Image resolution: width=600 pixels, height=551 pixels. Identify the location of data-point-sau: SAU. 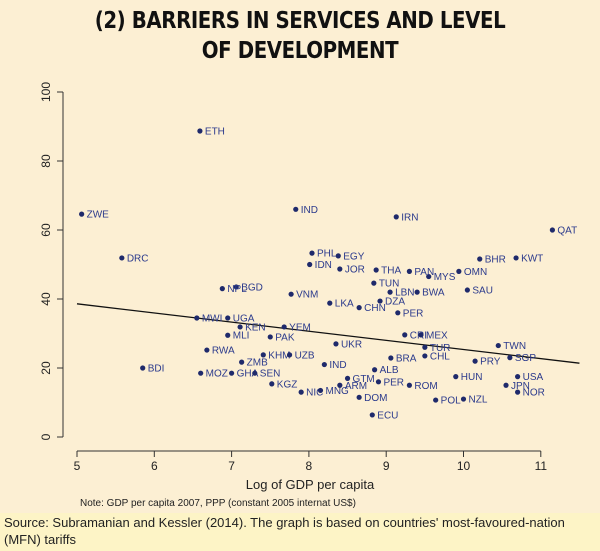
(478, 291).